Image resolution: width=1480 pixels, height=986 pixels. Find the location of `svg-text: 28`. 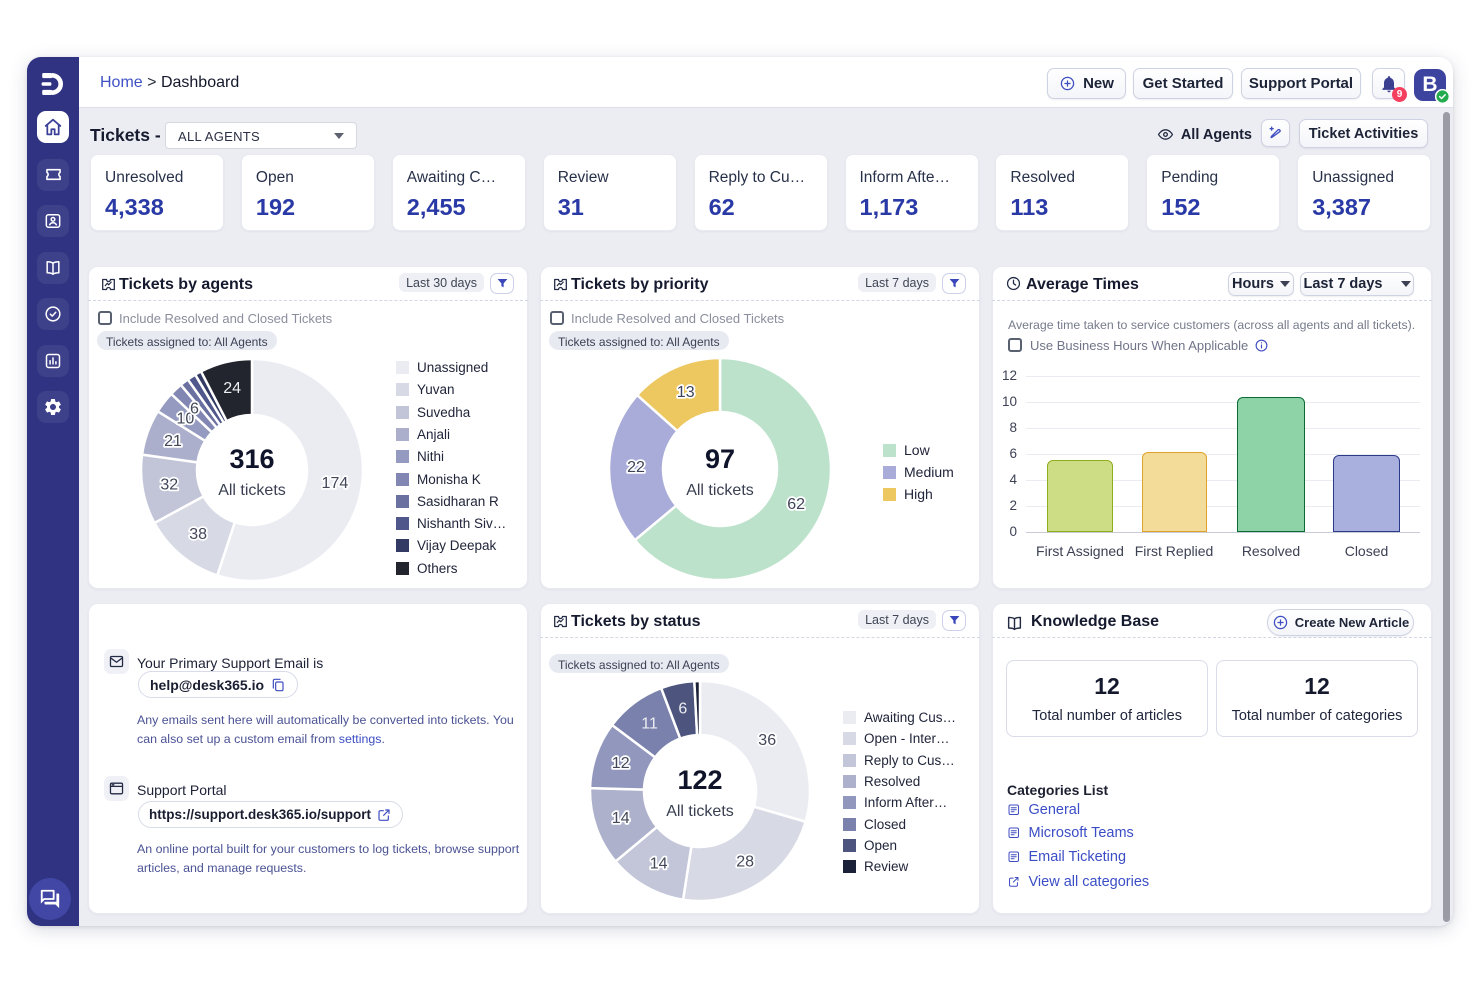

svg-text: 28 is located at coordinates (745, 861).